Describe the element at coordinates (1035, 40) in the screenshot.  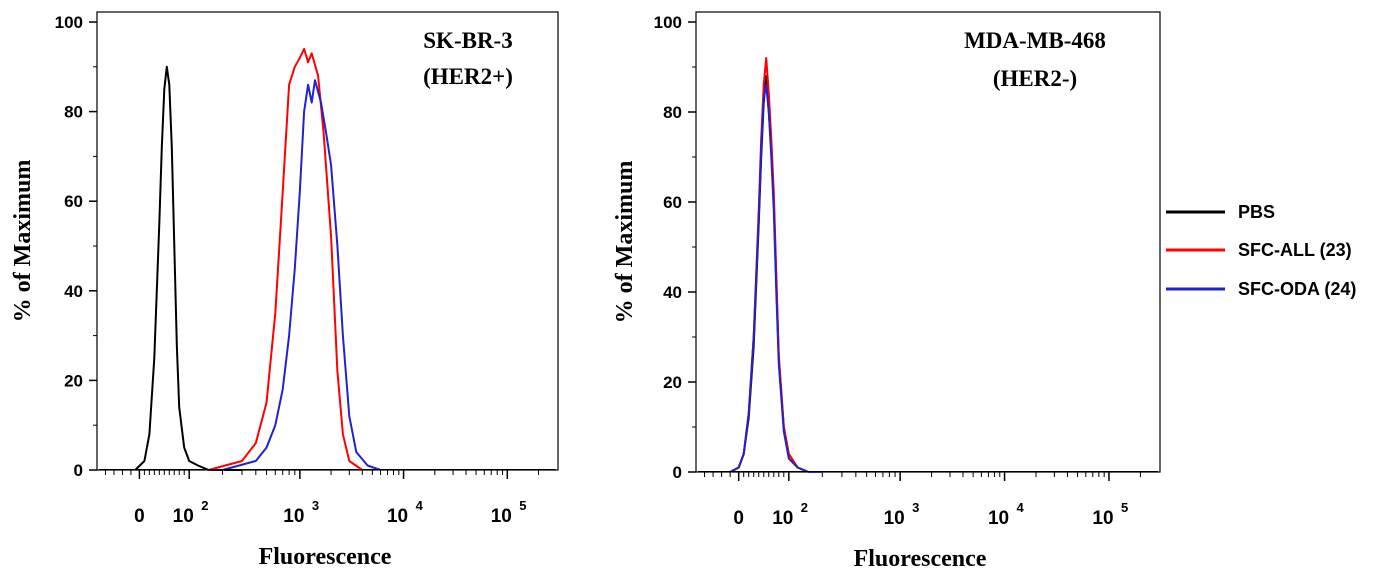
I see `panel-title: MDA-MB-468` at that location.